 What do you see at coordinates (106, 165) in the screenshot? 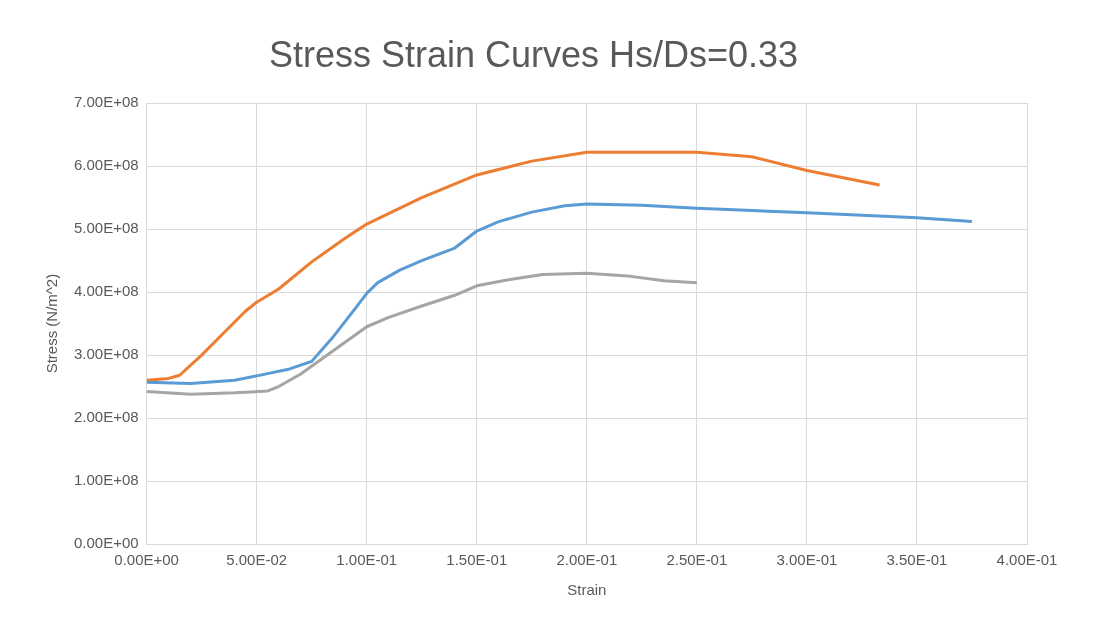
I see `y-tick-label: 6.00E+08` at bounding box center [106, 165].